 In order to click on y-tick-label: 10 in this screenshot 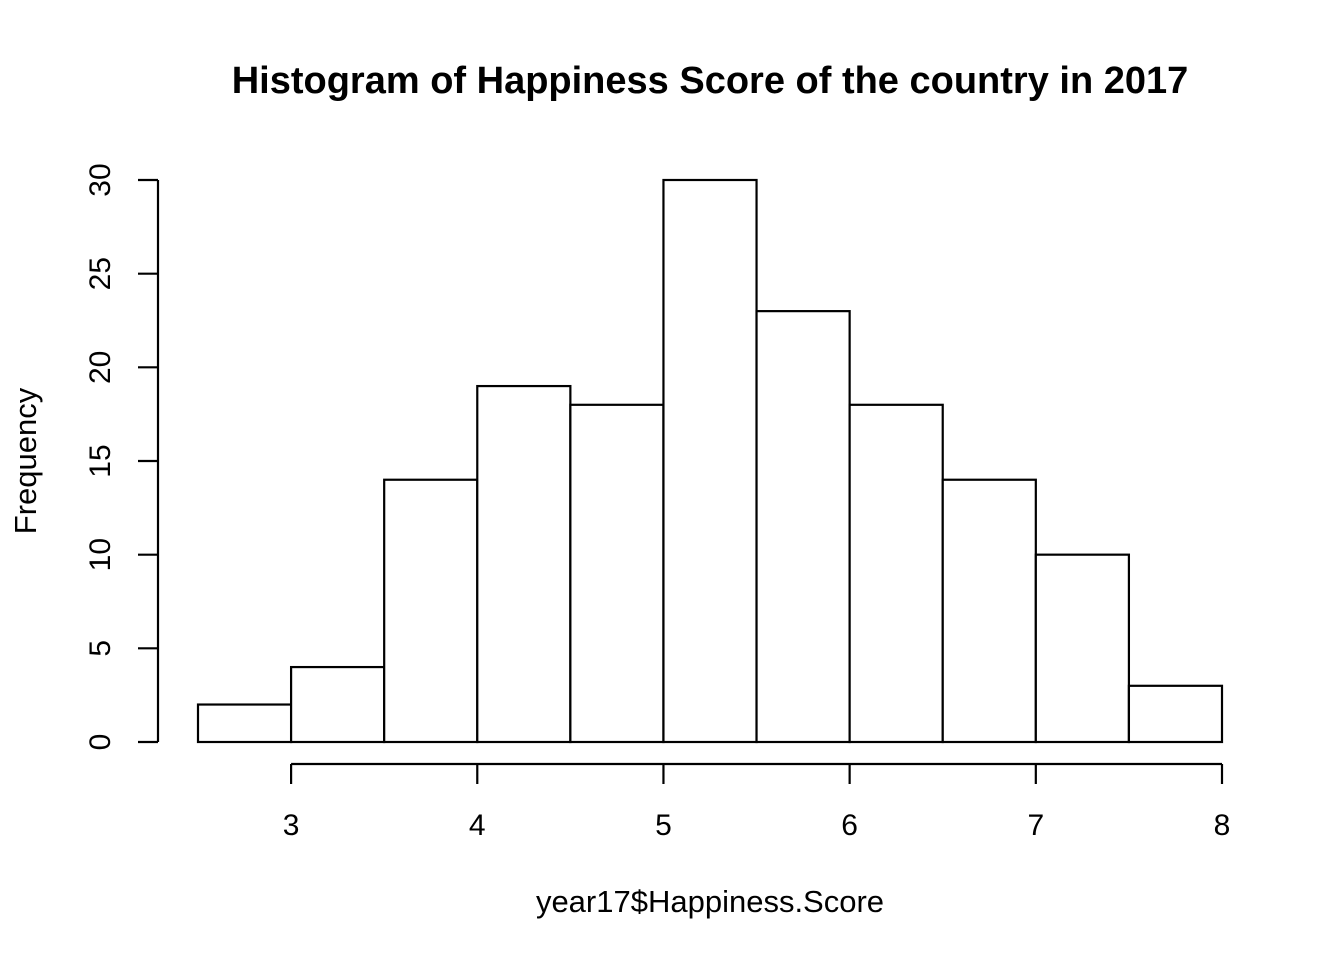, I will do `click(100, 554)`.